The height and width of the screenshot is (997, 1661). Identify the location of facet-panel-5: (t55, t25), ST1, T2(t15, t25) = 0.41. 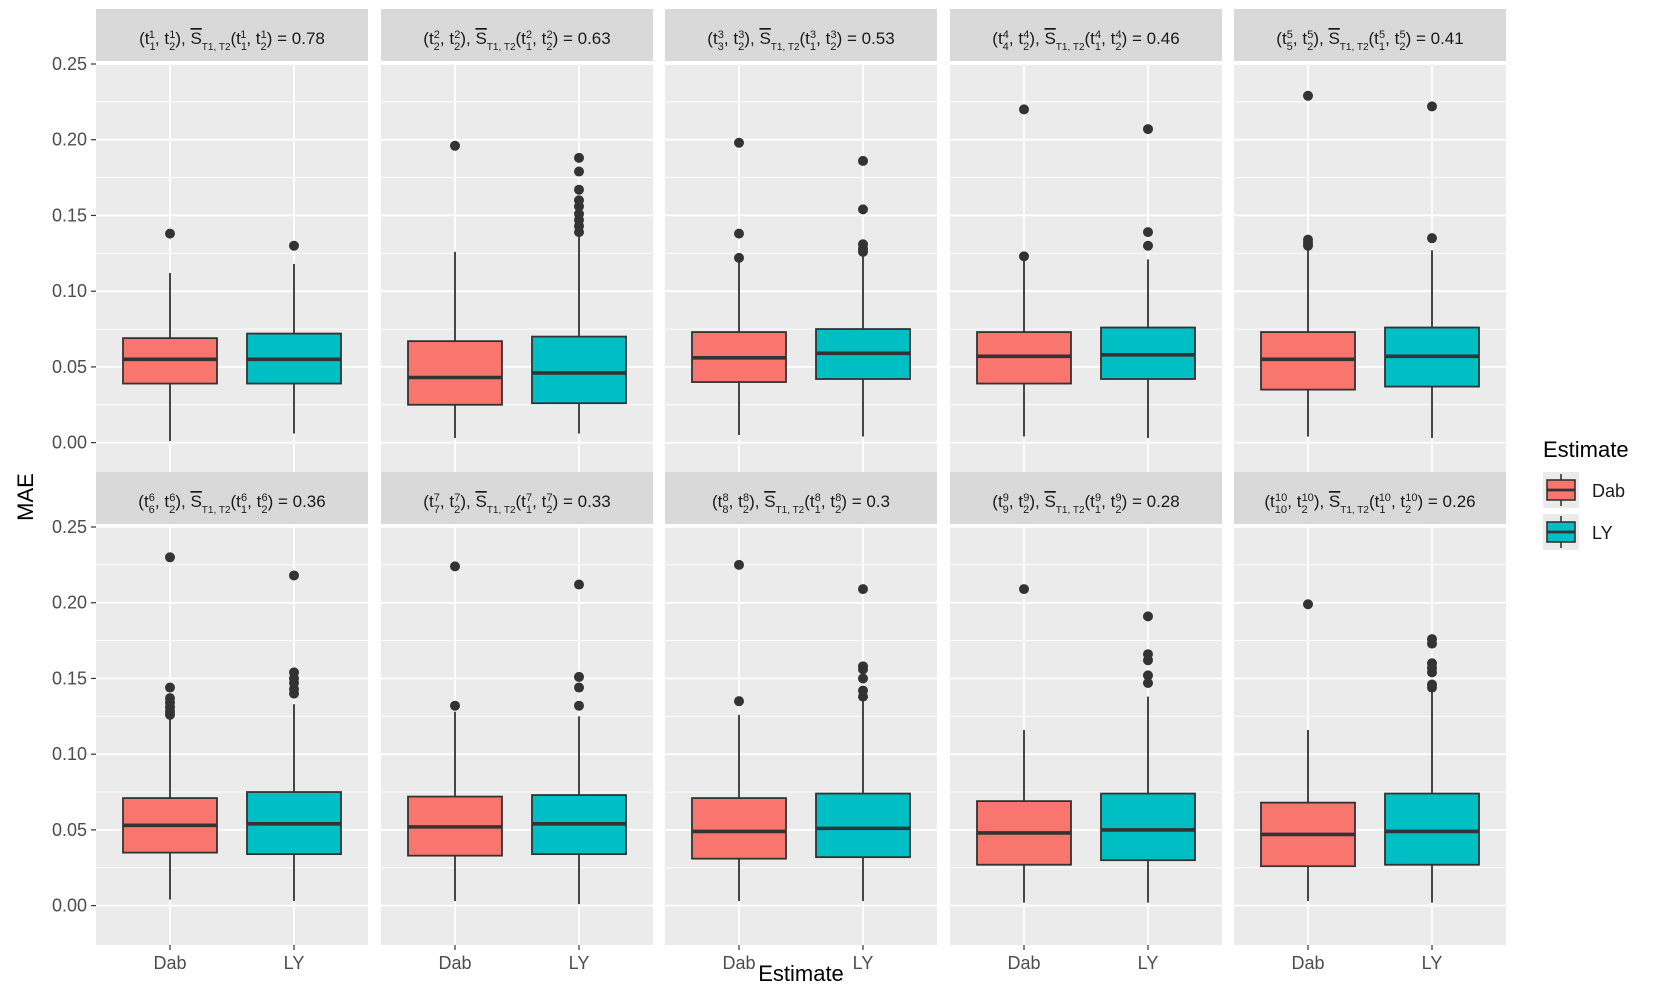
(1370, 245).